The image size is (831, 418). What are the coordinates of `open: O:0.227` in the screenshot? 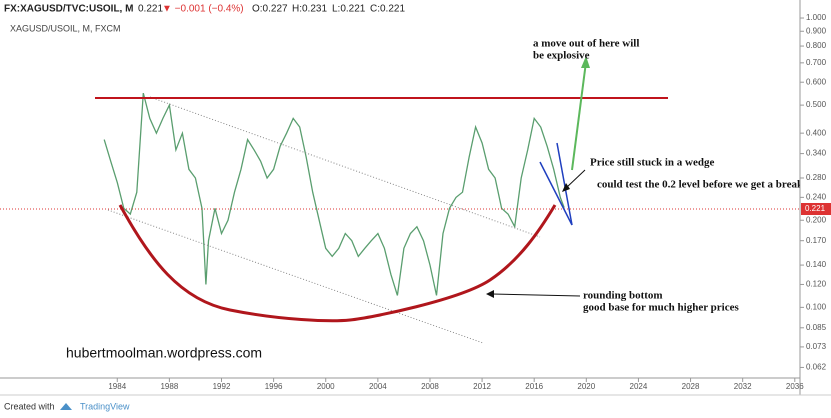 It's located at (270, 9).